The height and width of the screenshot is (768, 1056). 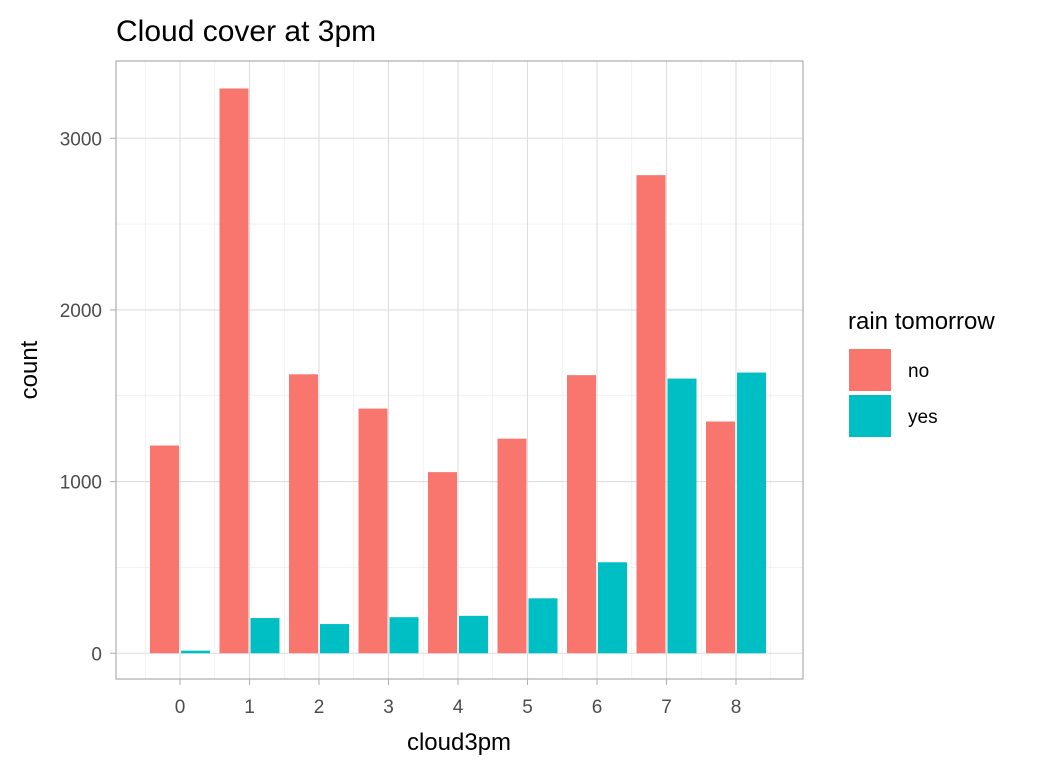 I want to click on y-tick-label: 0, so click(x=96, y=654).